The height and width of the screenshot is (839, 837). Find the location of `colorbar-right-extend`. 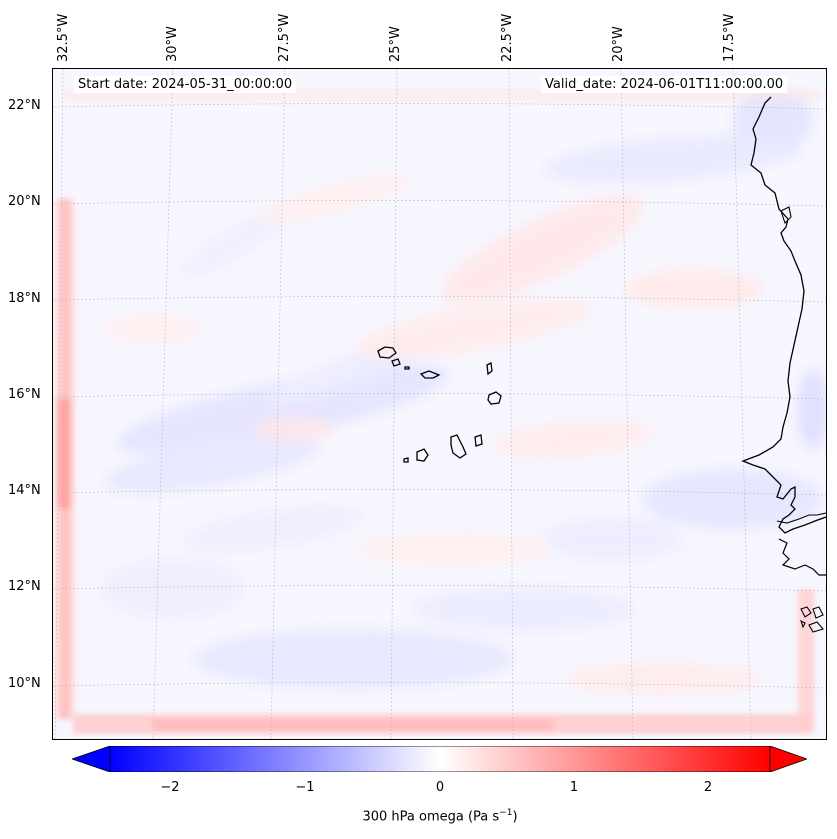

colorbar-right-extend is located at coordinates (789, 759).